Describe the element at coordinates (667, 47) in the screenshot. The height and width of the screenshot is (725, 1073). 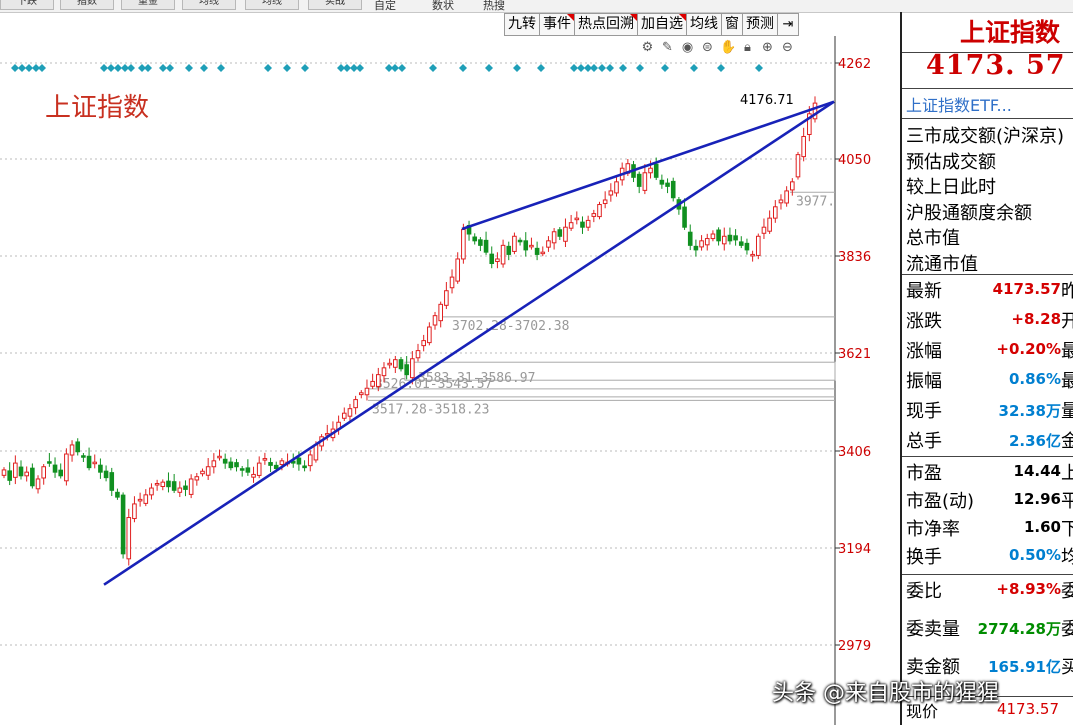
I see `pen-icon: ✎` at that location.